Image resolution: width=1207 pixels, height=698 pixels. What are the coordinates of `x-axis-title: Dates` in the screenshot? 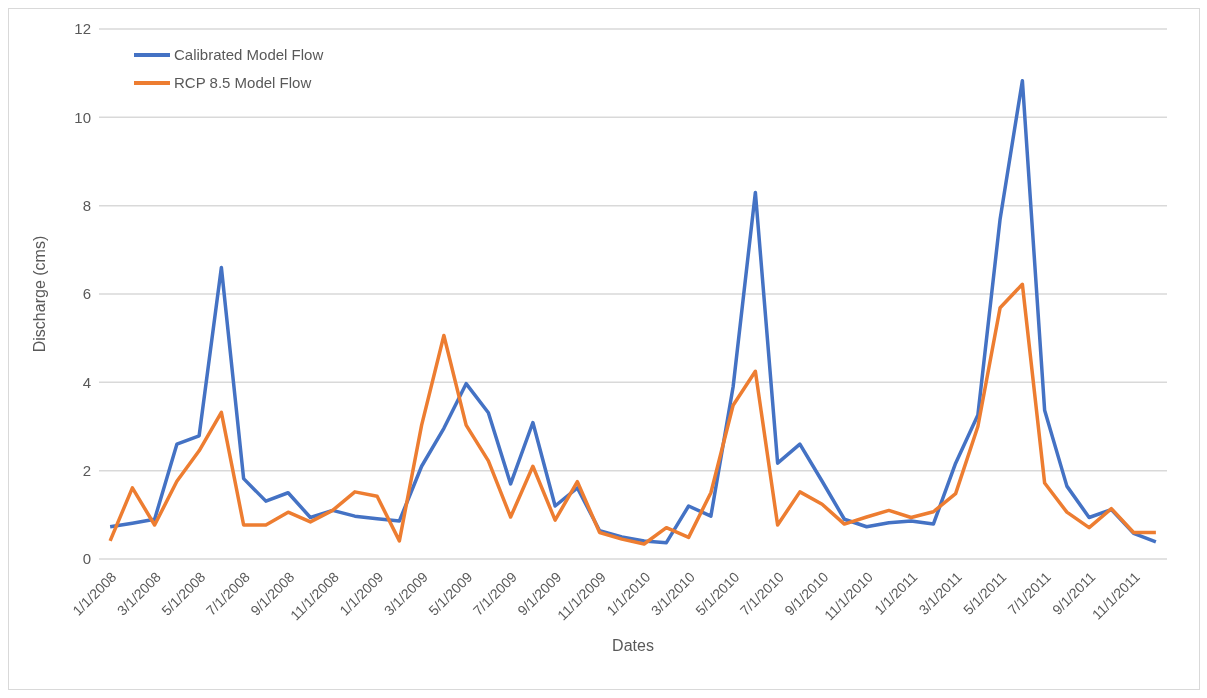 It's located at (633, 645).